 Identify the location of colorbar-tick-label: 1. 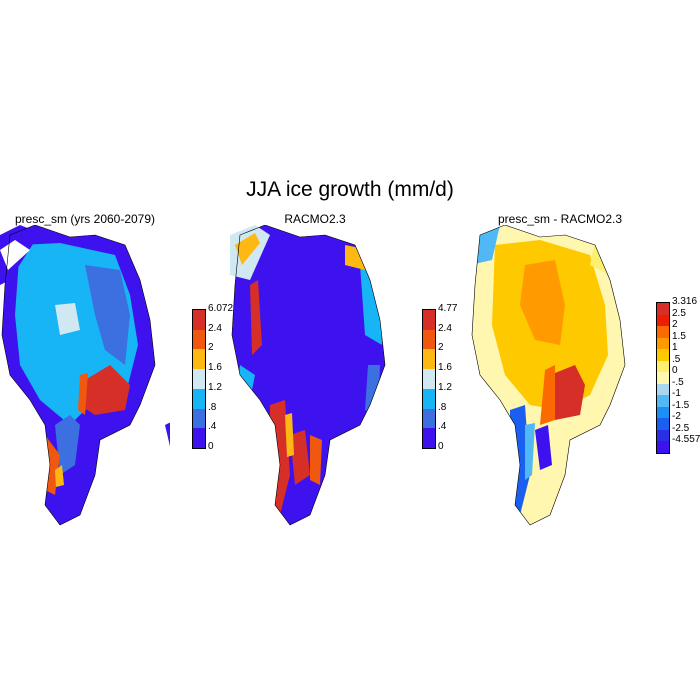
(675, 348).